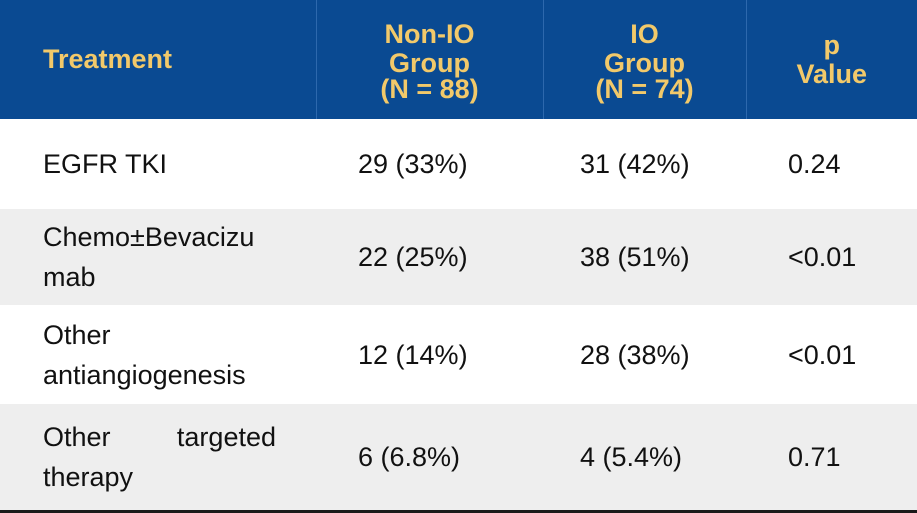 Image resolution: width=917 pixels, height=513 pixels. Describe the element at coordinates (149, 237) in the screenshot. I see `cell-treatment-line1: Chemo±Bevacizu` at that location.